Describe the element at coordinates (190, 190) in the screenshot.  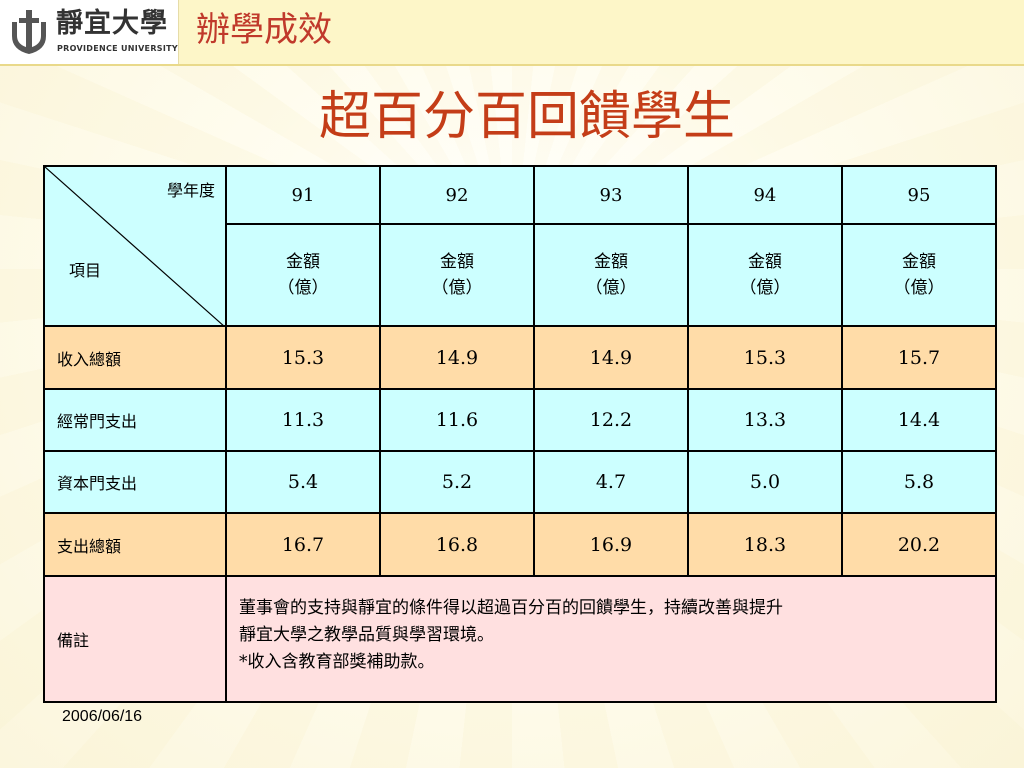
I see `corner-year-label: 學年度` at that location.